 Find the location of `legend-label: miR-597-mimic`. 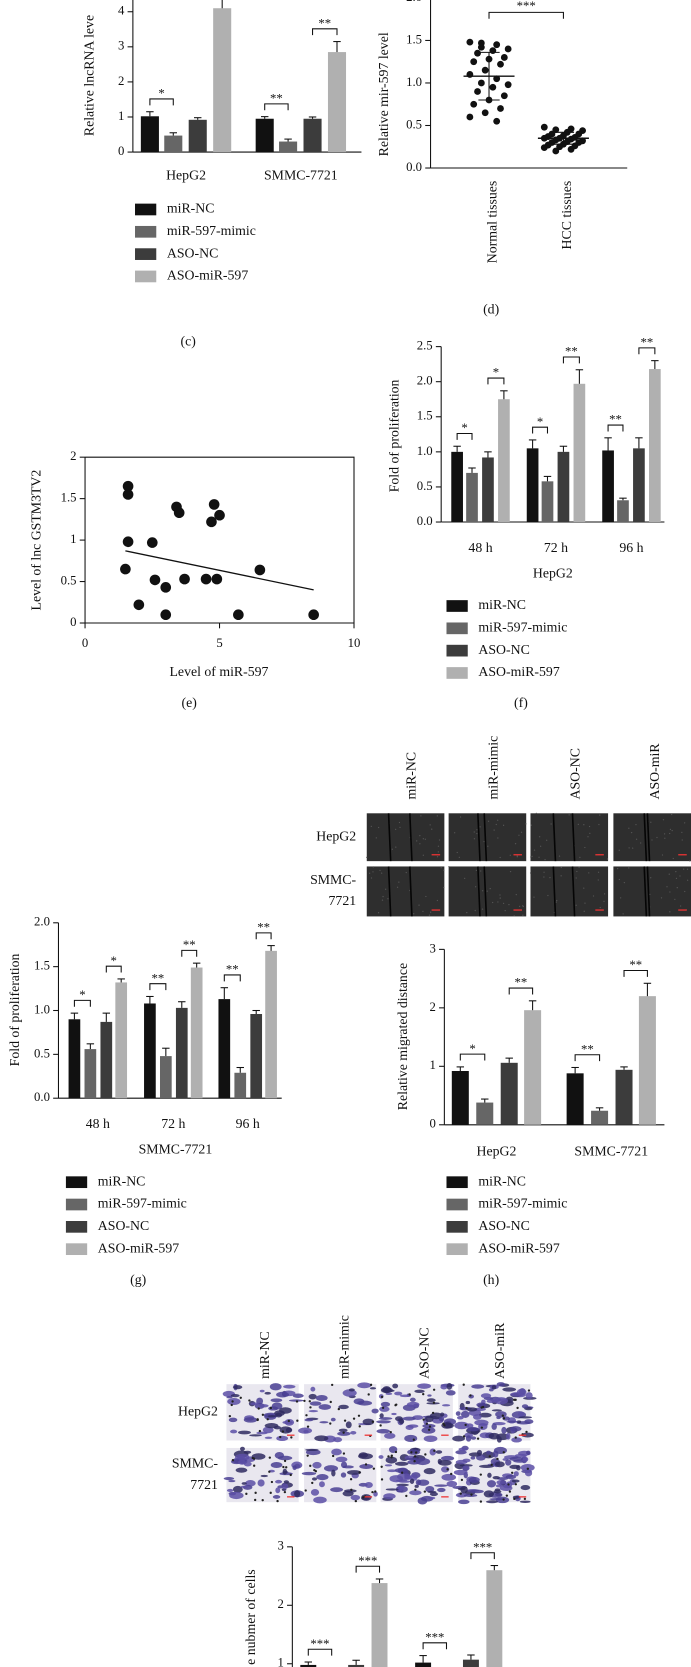

legend-label: miR-597-mimic is located at coordinates (142, 1203).